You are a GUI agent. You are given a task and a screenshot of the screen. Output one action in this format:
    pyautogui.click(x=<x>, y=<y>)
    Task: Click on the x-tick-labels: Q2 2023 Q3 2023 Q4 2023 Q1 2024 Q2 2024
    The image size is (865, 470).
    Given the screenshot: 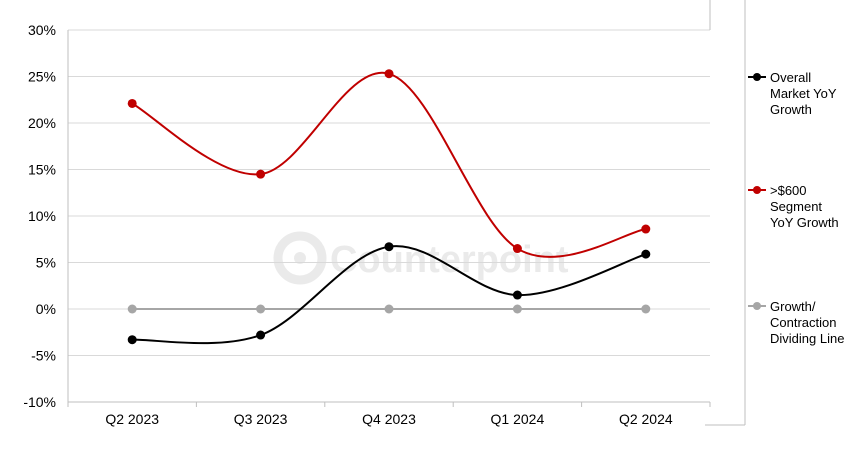 What is the action you would take?
    pyautogui.click(x=389, y=419)
    